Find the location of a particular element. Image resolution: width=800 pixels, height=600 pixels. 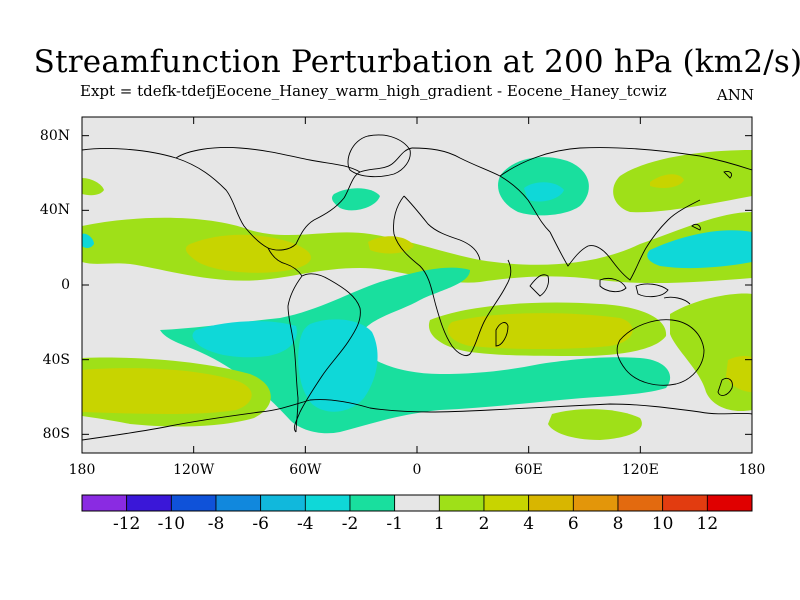

lat-tick-label: 40S is located at coordinates (56, 359).